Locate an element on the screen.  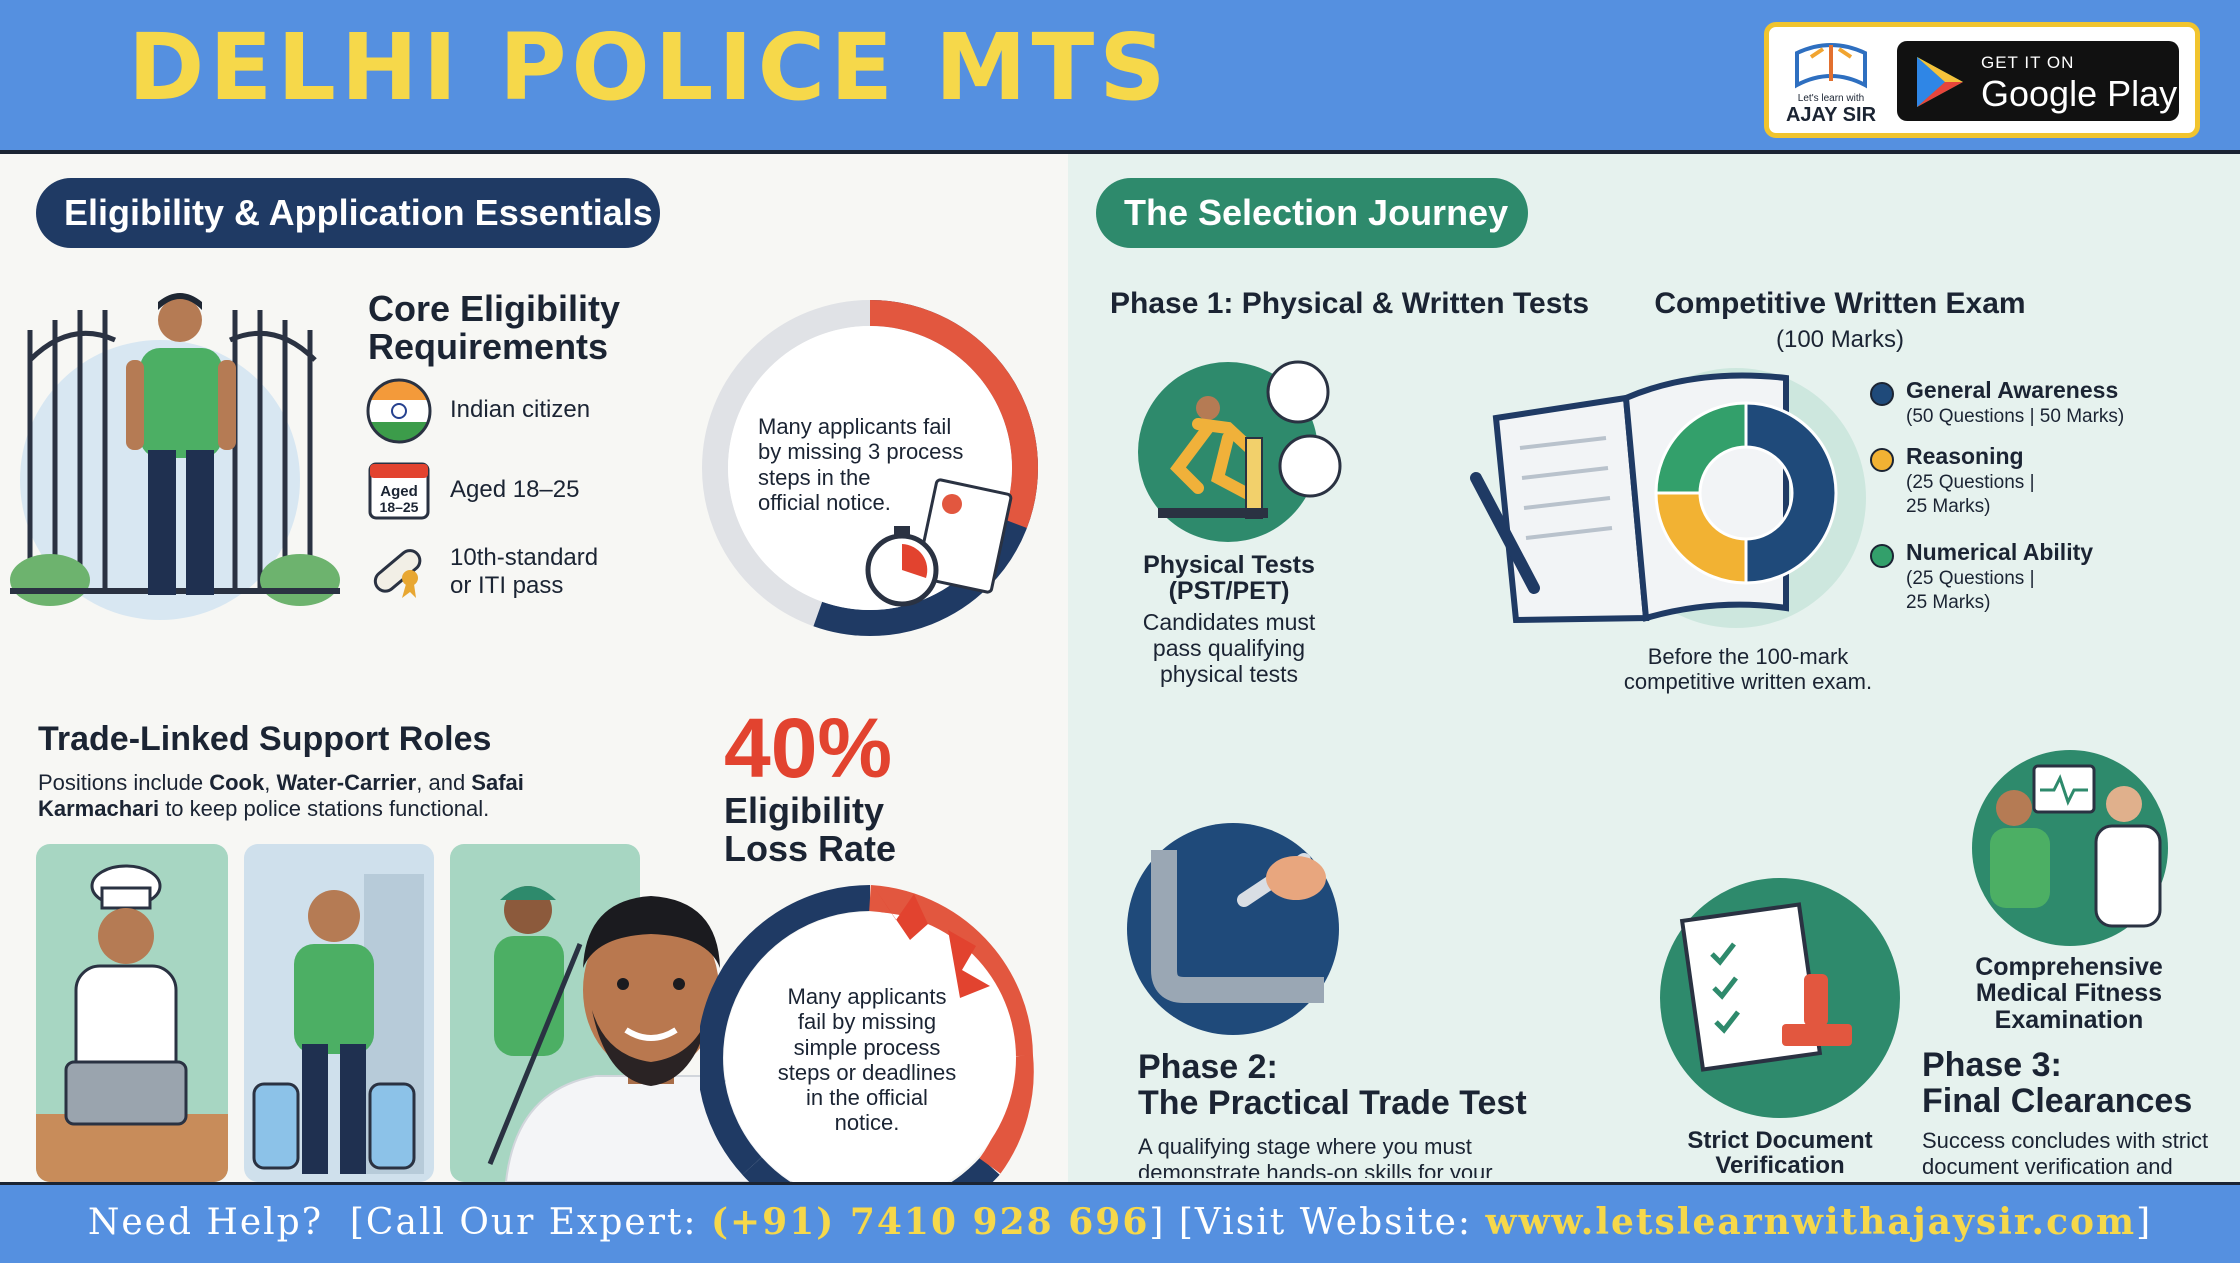
phone-link: (+91) 7410 928 696 is located at coordinates (930, 1222).